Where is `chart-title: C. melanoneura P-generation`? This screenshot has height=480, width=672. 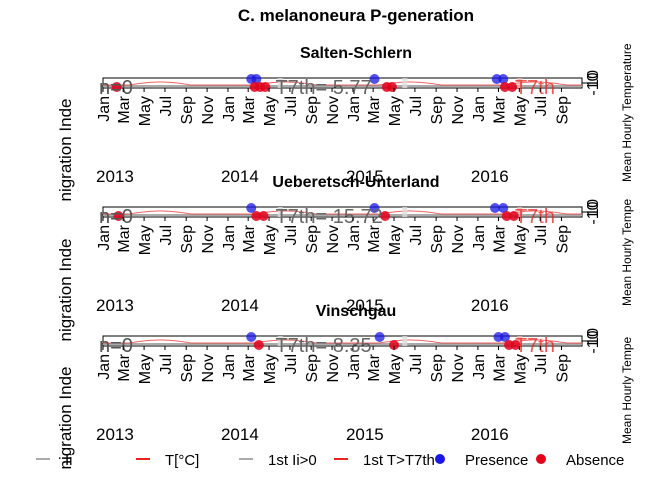
chart-title: C. melanoneura P-generation is located at coordinates (356, 15).